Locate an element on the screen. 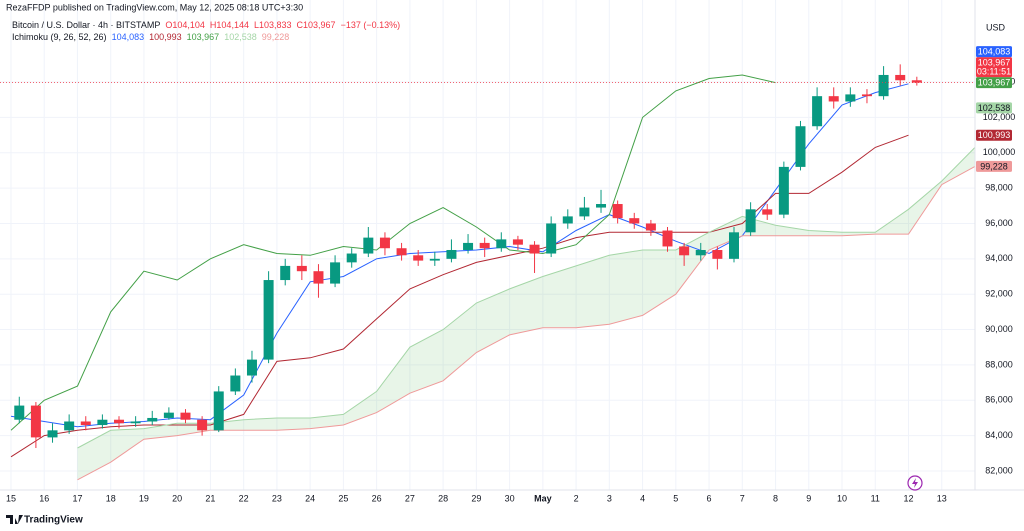 The image size is (1024, 531). y-tick-label: 92,000 is located at coordinates (999, 294).